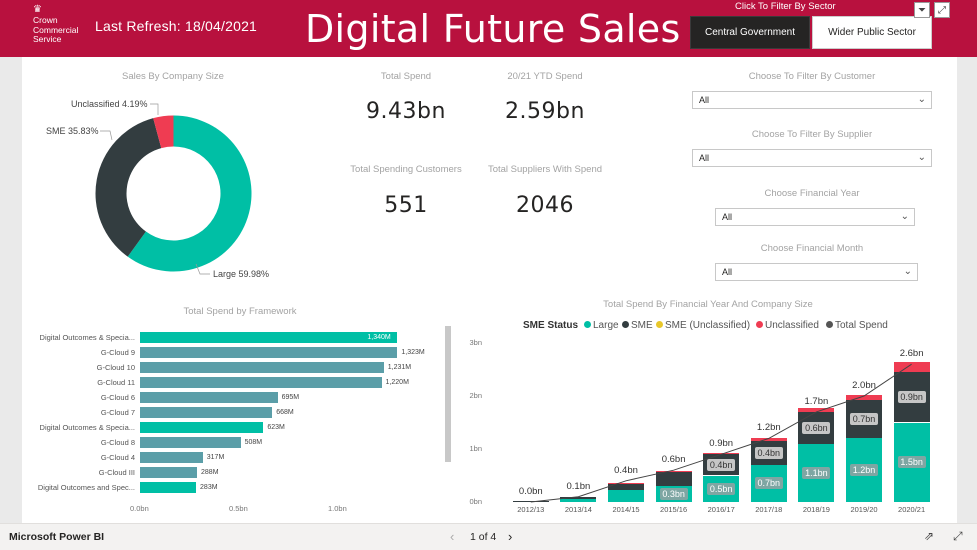 The width and height of the screenshot is (977, 550). I want to click on supplier-slicer-value: All, so click(704, 158).